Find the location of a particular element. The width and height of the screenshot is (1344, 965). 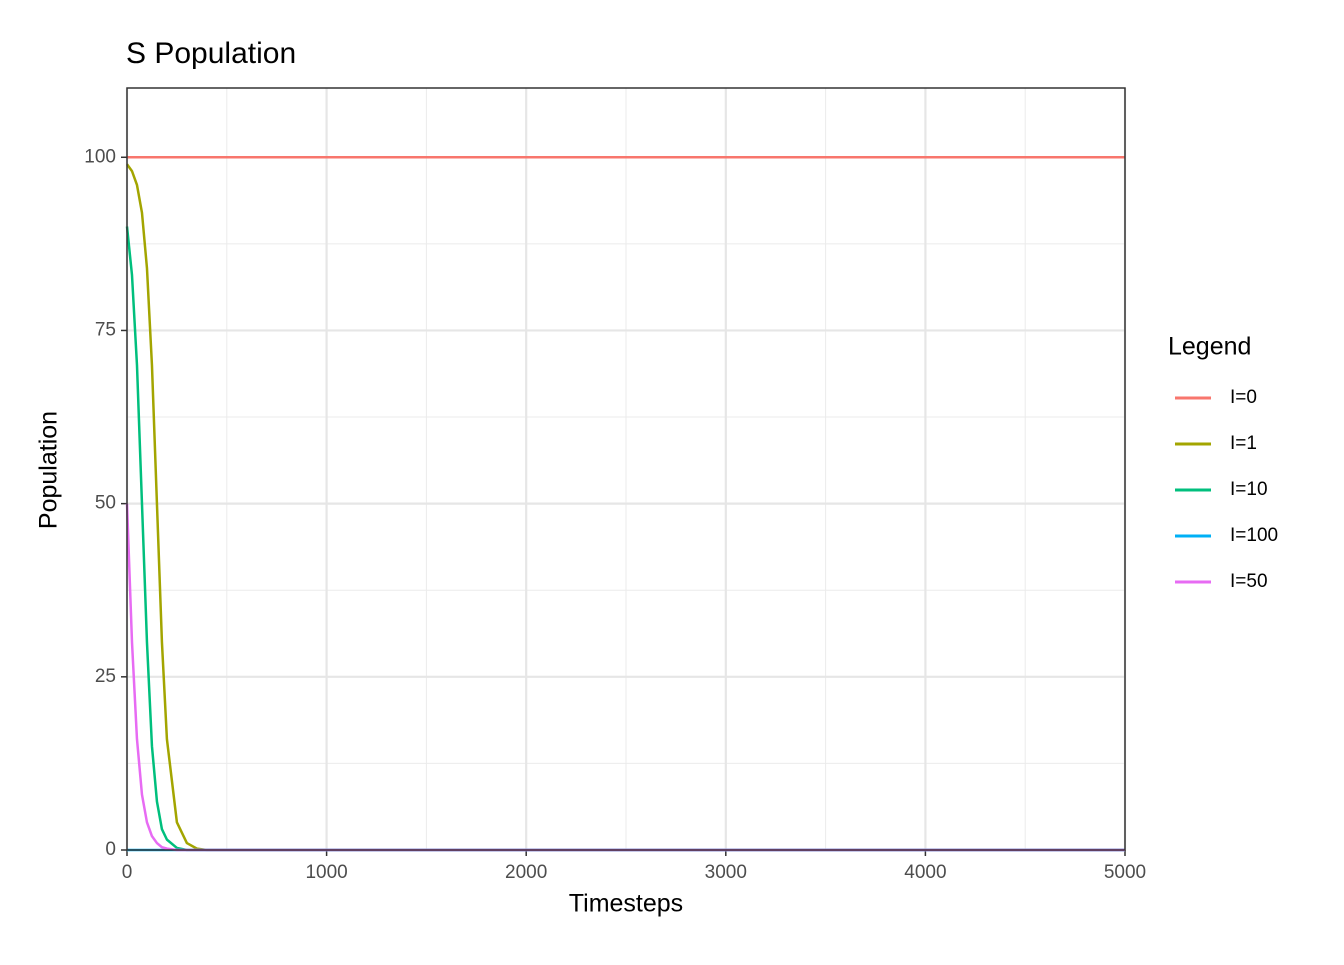

legend-label: I=0 is located at coordinates (1243, 397).